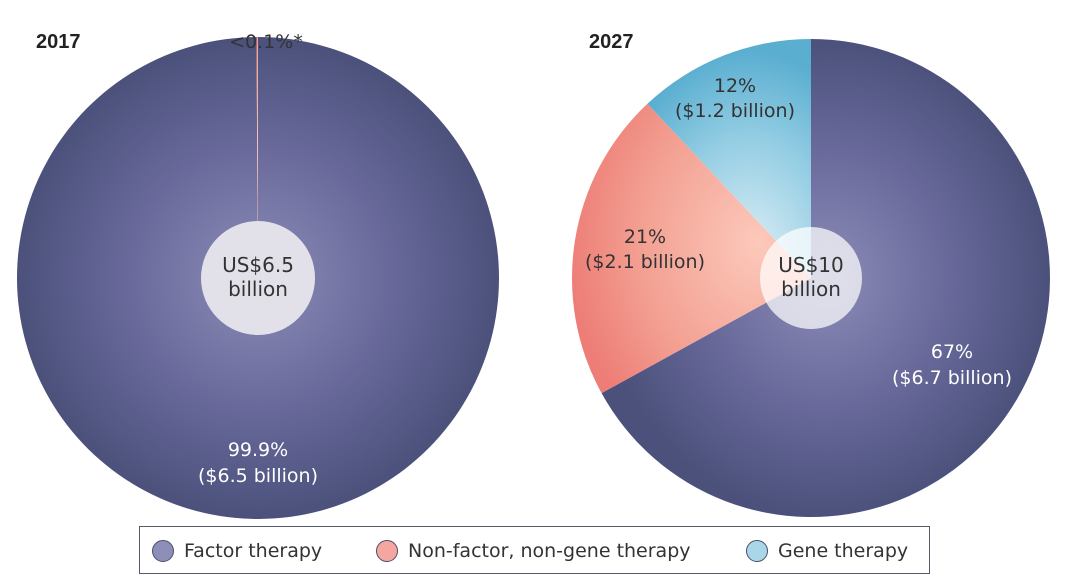  I want to click on legend-swatch-gene, so click(757, 551).